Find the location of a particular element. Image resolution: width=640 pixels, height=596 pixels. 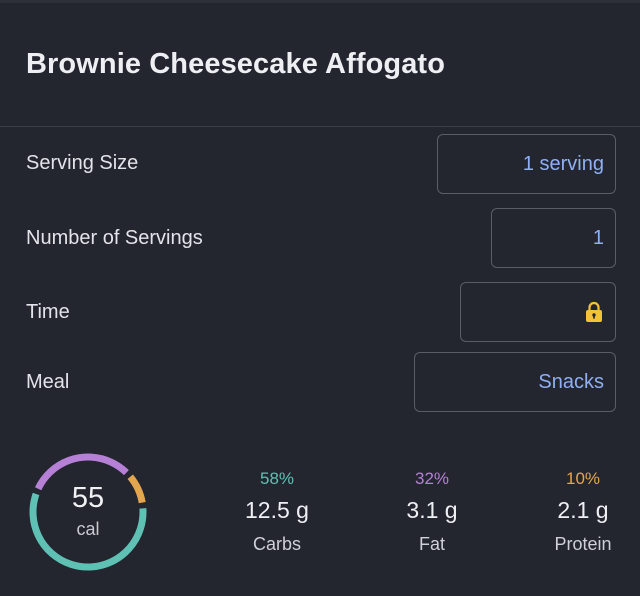

carbs-percent: 58% is located at coordinates (277, 478).